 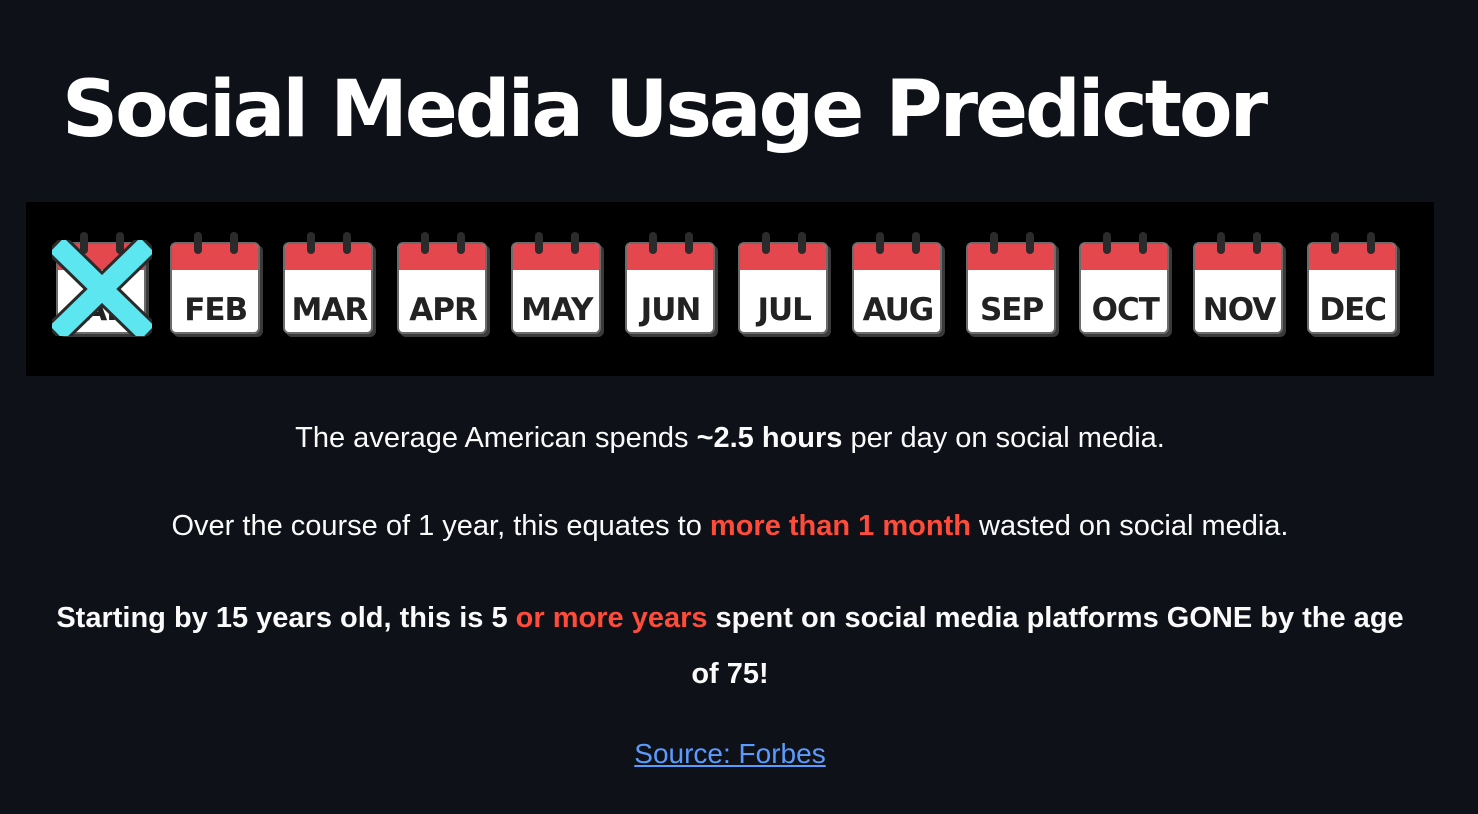 I want to click on daily-usage-prefix: The average American spends, so click(x=496, y=438).